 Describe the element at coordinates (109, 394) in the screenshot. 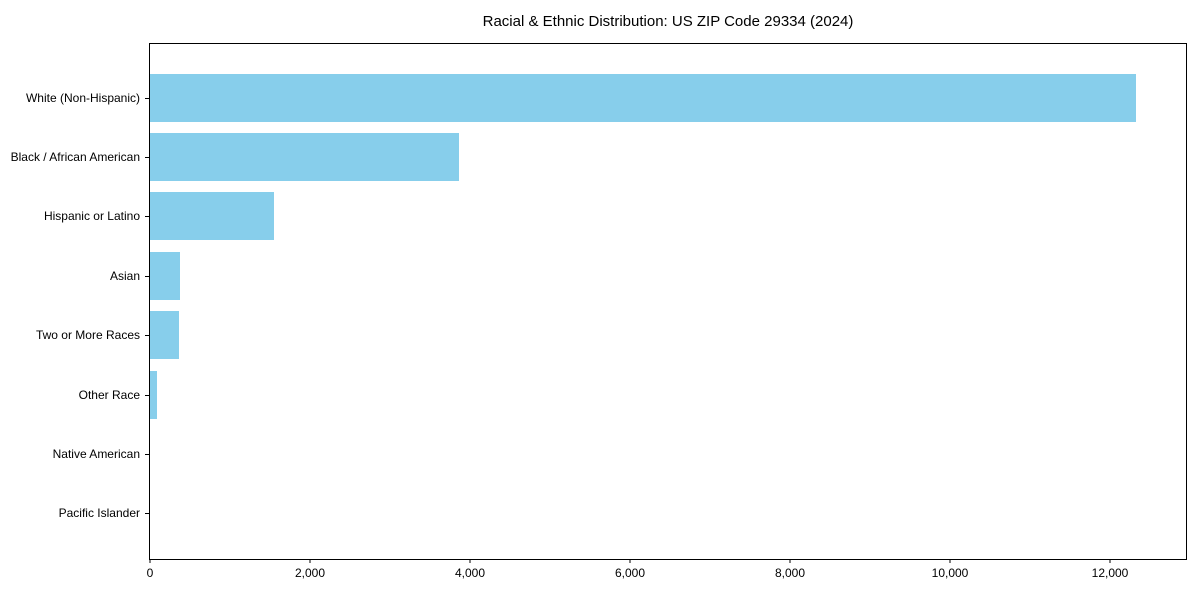

I see `y-axis-label: Other Race` at that location.